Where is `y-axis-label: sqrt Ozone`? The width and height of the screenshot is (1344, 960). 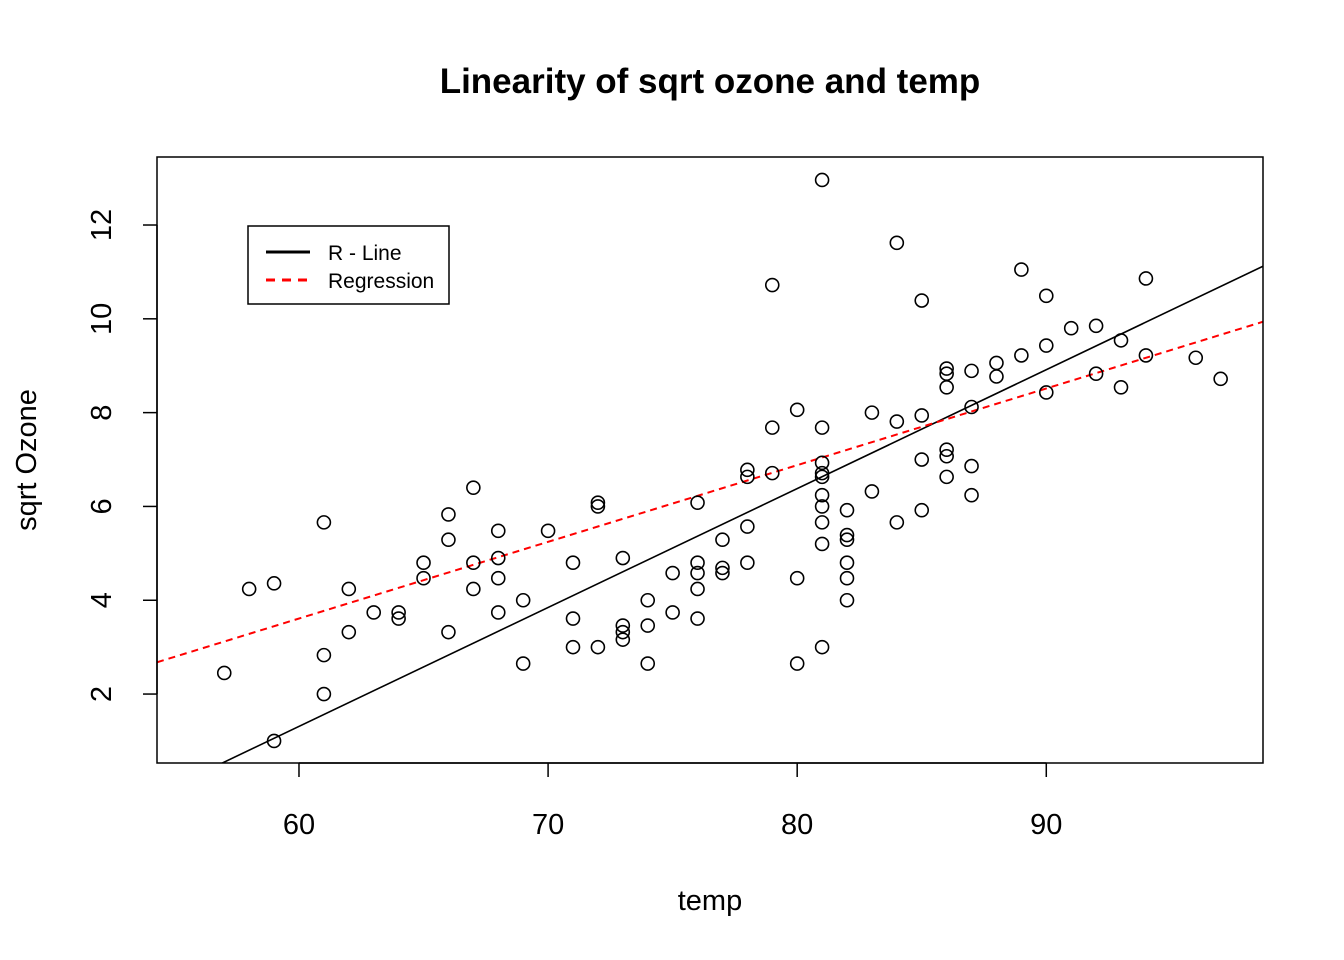 y-axis-label: sqrt Ozone is located at coordinates (27, 460).